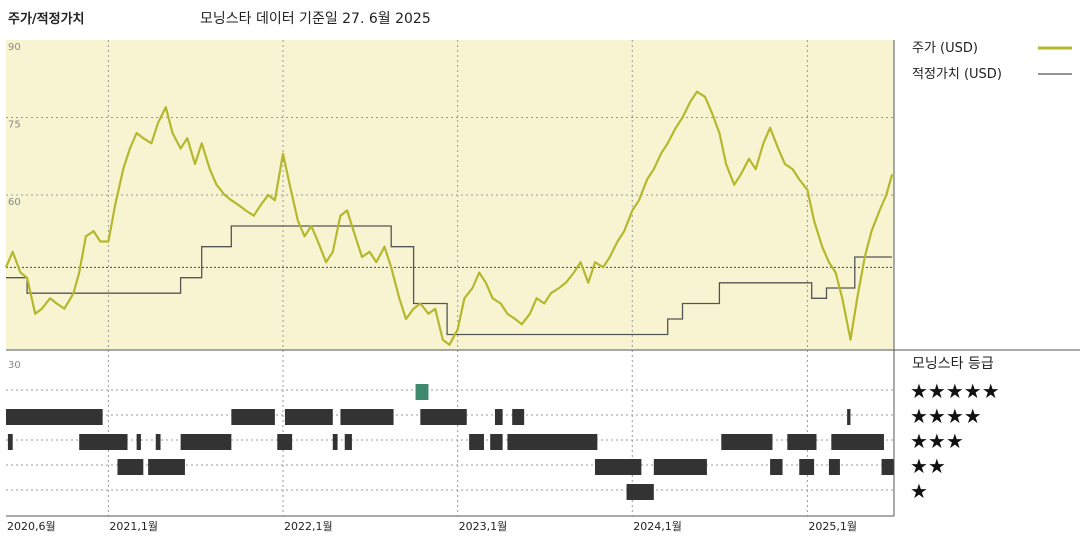  I want to click on x-tick-label: 2025,1월, so click(832, 526).